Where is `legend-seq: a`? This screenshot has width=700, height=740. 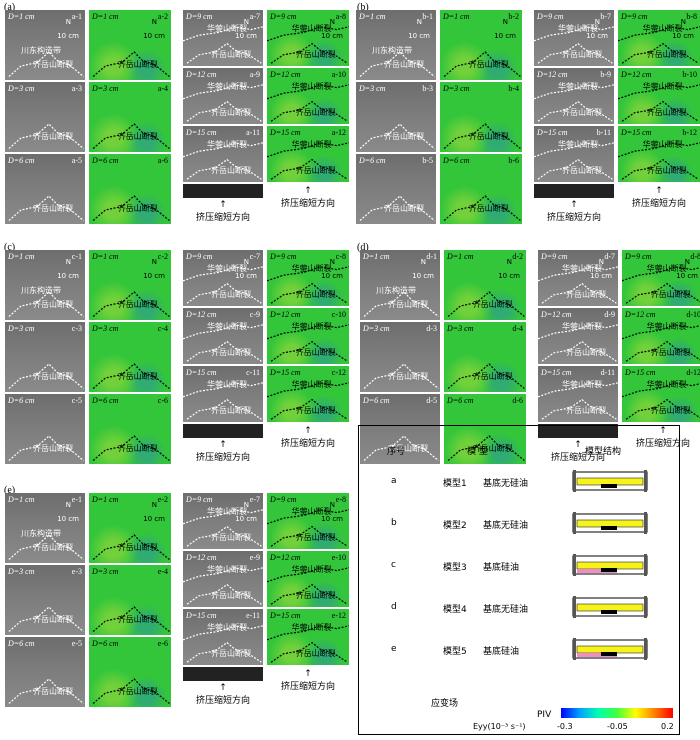
legend-seq: a is located at coordinates (394, 481).